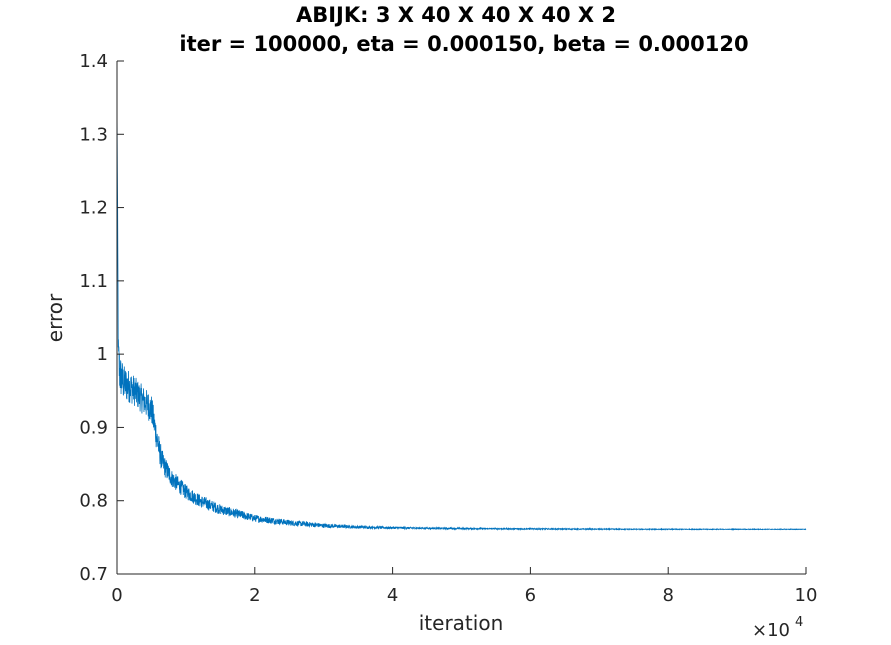  I want to click on x-tick-label: 2, so click(254, 595).